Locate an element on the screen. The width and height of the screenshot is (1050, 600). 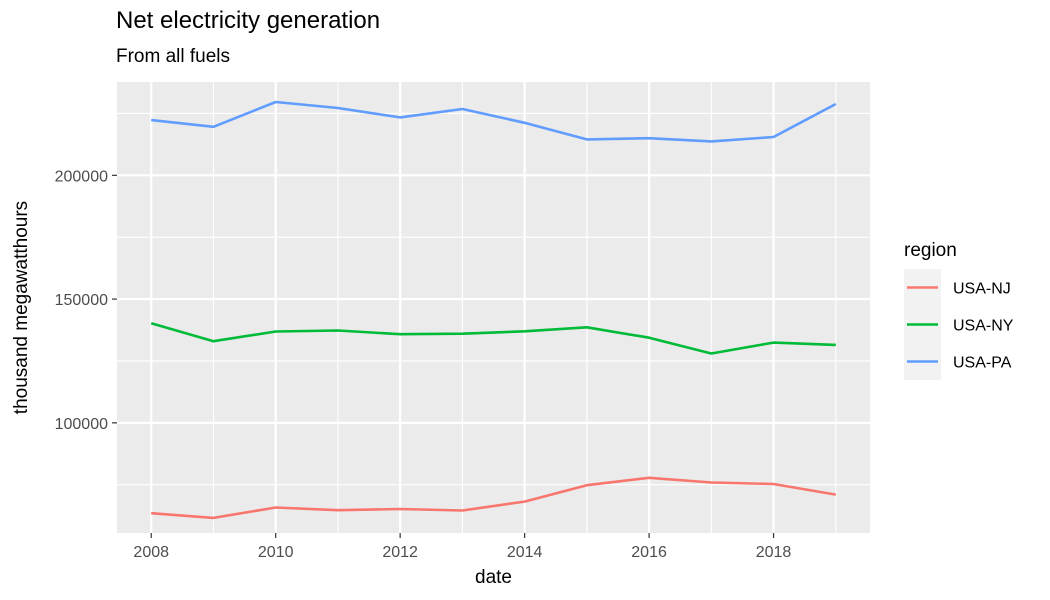
y-tick-label: 100000 is located at coordinates (81, 424).